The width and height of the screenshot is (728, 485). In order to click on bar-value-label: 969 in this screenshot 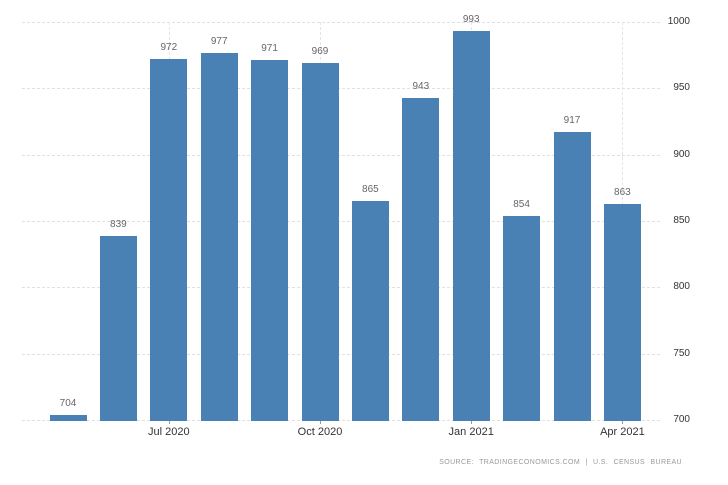, I will do `click(320, 52)`.